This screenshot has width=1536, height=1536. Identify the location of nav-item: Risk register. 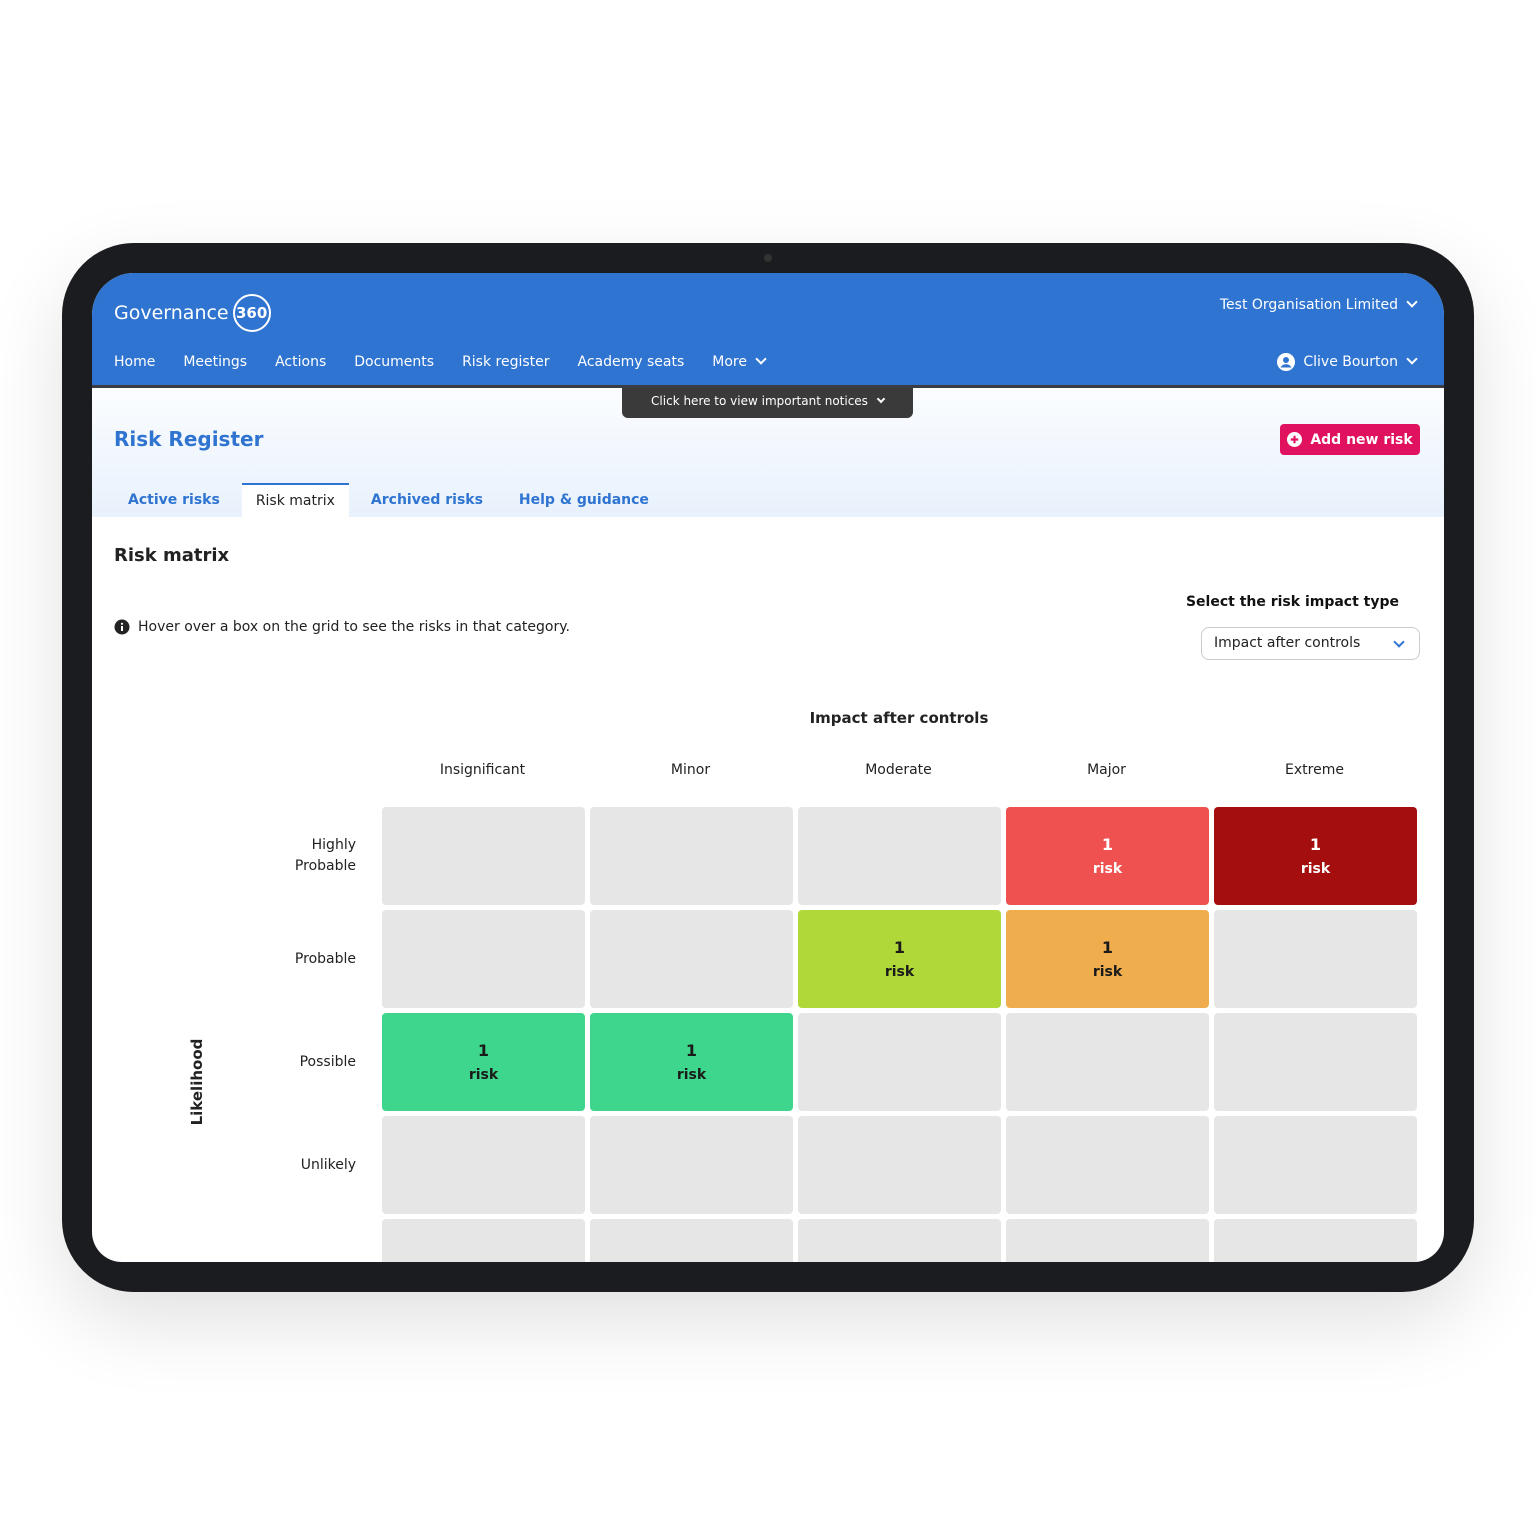
(505, 362).